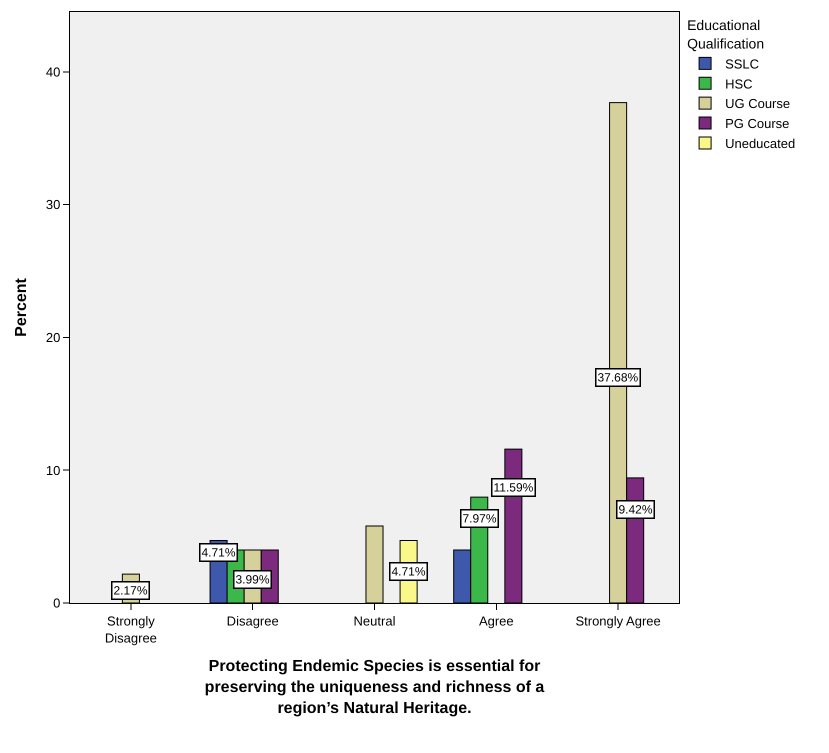  I want to click on data-label: 37.68%, so click(618, 377).